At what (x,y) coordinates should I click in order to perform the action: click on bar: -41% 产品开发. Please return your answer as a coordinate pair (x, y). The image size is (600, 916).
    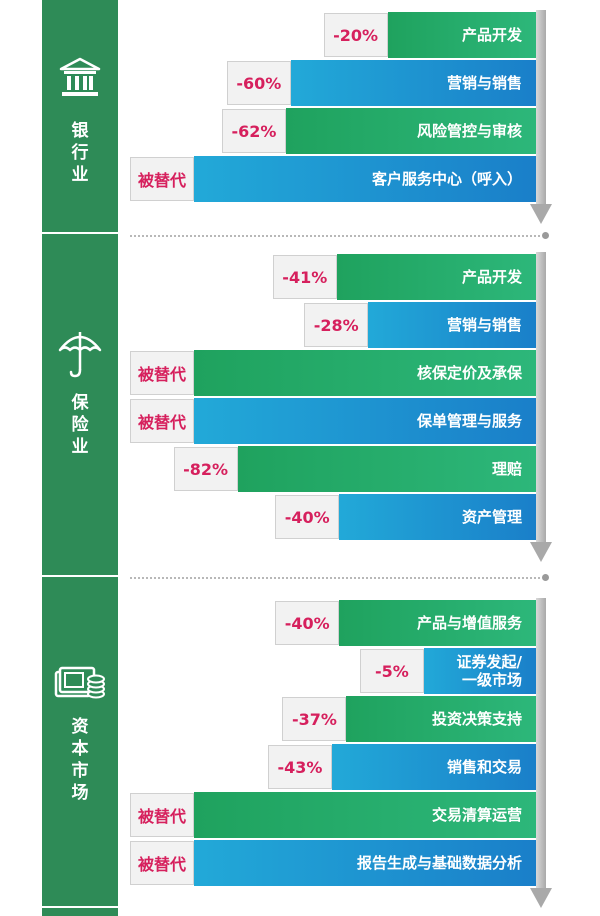
    Looking at the image, I should click on (404, 277).